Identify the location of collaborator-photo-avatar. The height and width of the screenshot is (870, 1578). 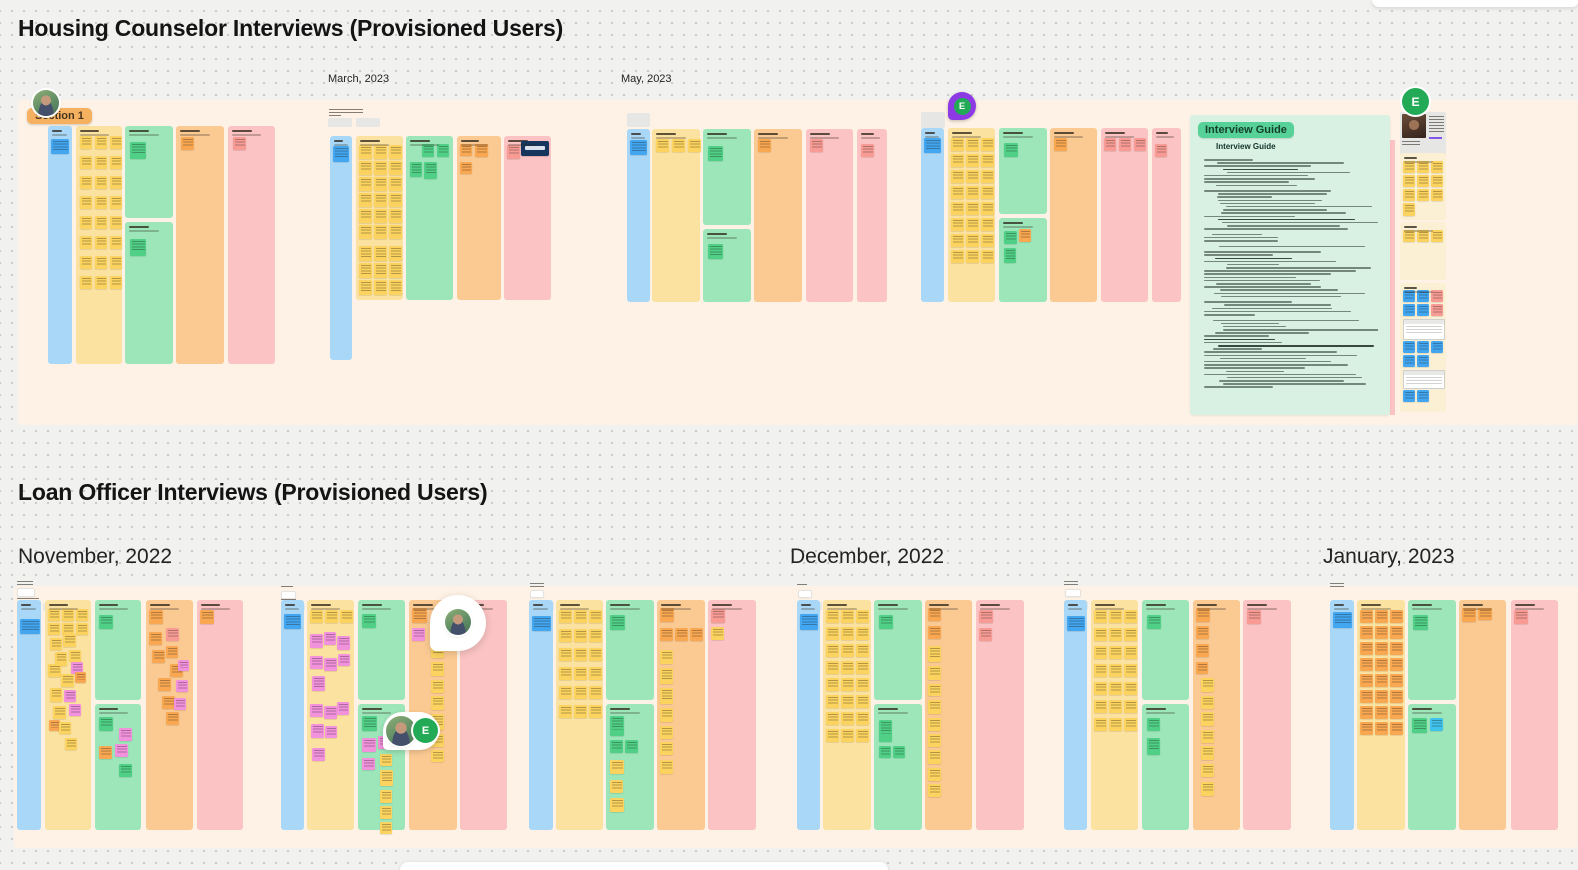
(458, 622).